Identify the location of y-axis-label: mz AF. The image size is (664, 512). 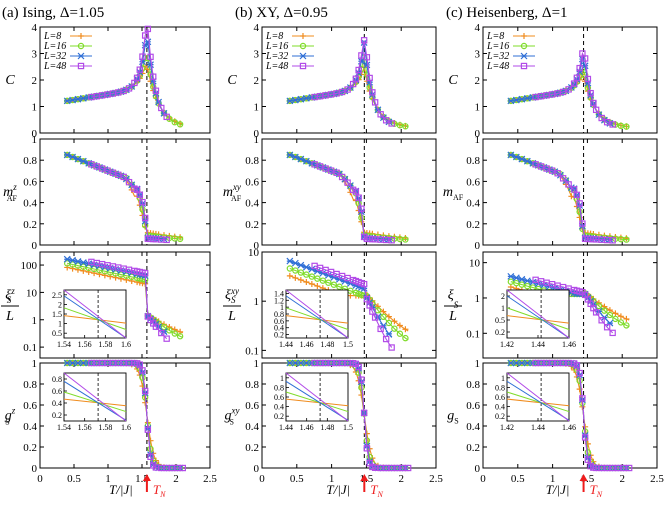
(10, 192).